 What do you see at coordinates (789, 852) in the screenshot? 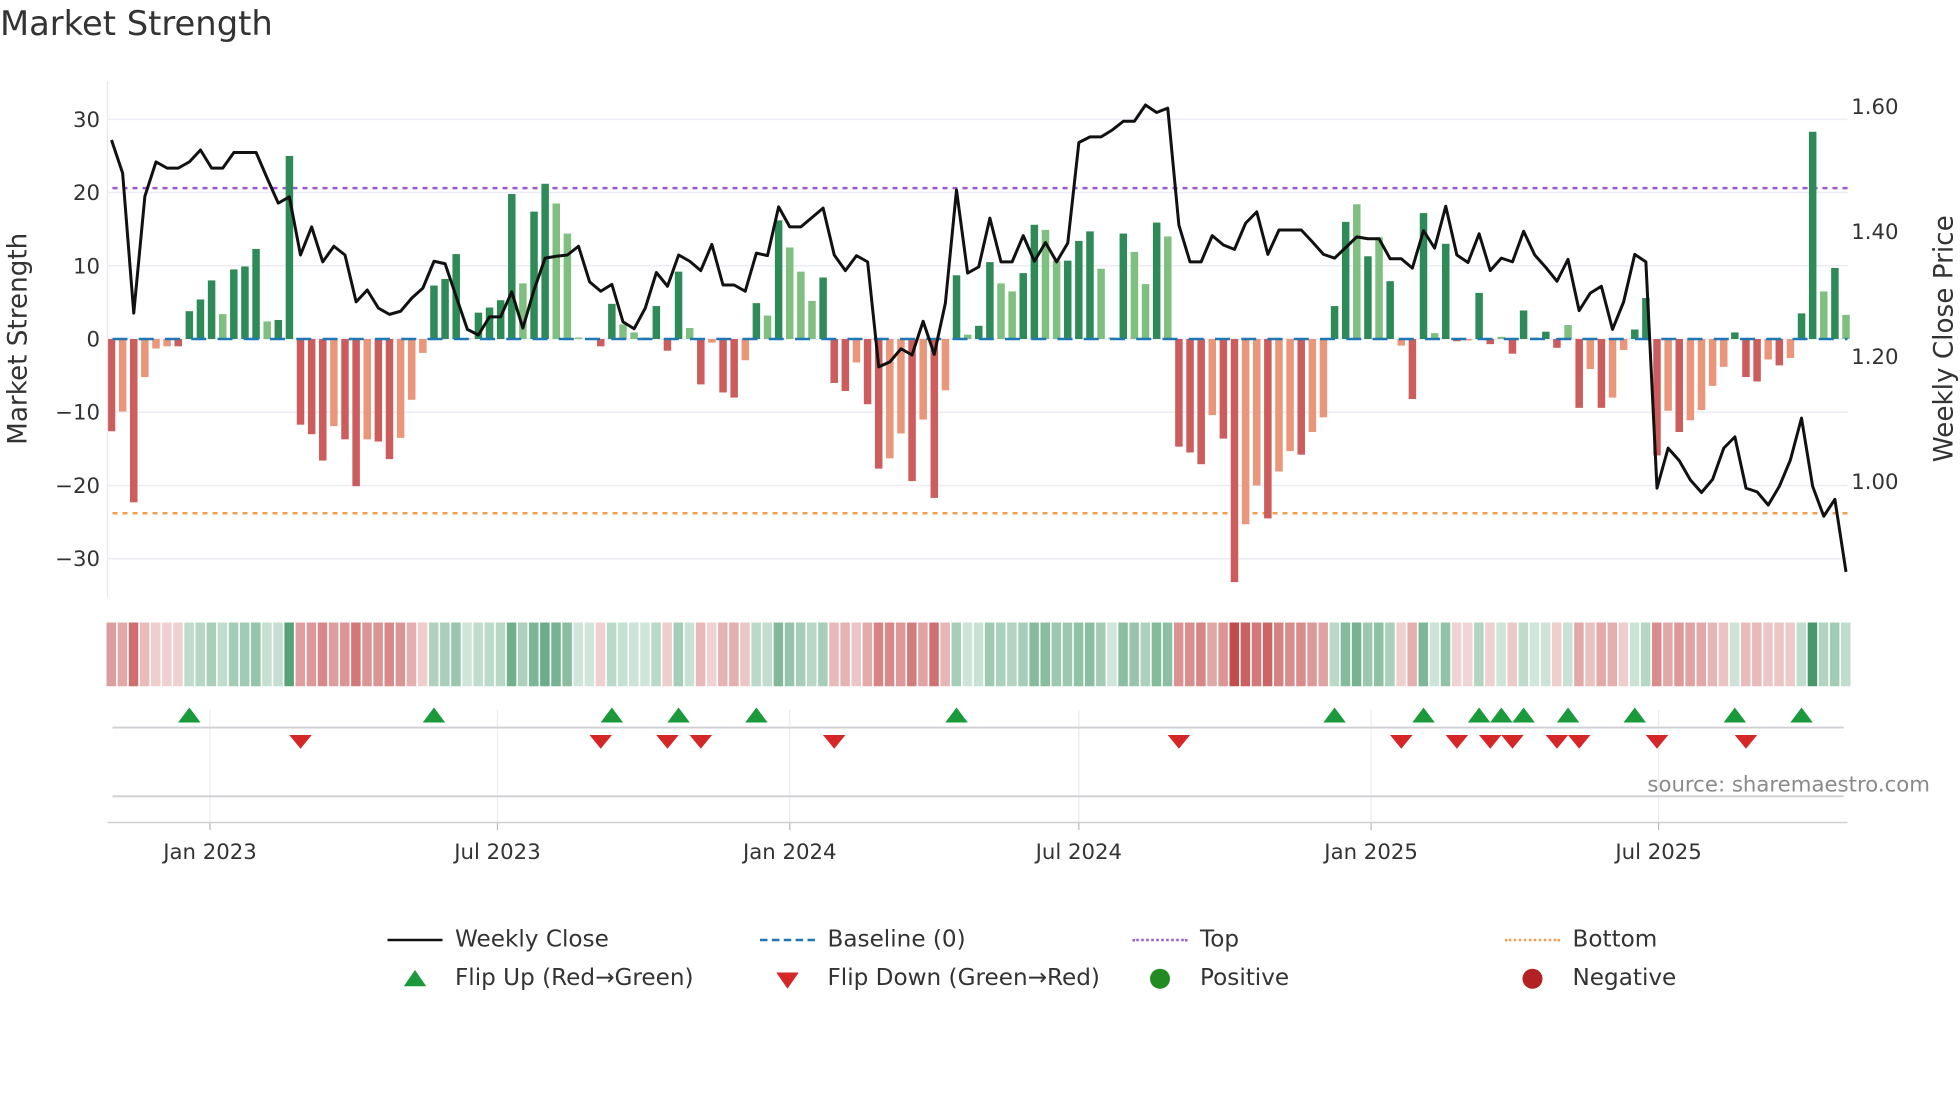
I see `x-tick-label: Jan 2024` at bounding box center [789, 852].